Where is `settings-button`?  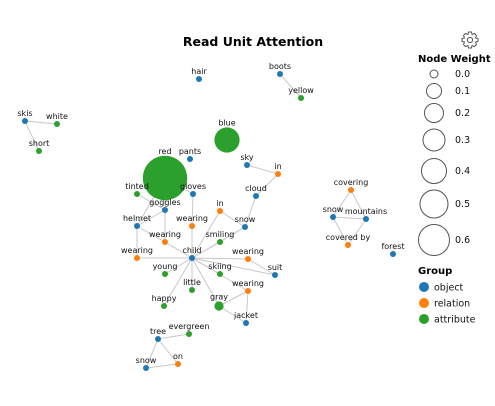 settings-button is located at coordinates (470, 40).